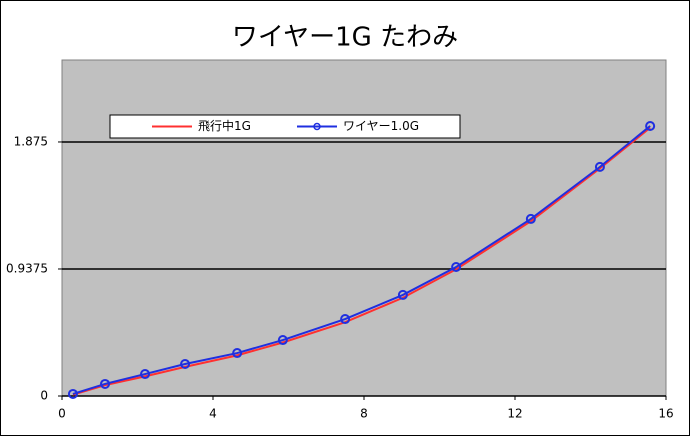  Describe the element at coordinates (213, 414) in the screenshot. I see `x-tick-label: 4` at that location.